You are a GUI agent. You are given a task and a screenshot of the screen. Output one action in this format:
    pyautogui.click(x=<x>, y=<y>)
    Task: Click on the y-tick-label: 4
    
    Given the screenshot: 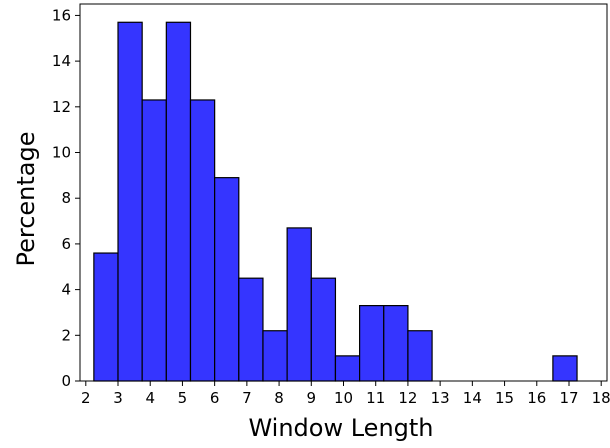 What is the action you would take?
    pyautogui.click(x=66, y=290)
    